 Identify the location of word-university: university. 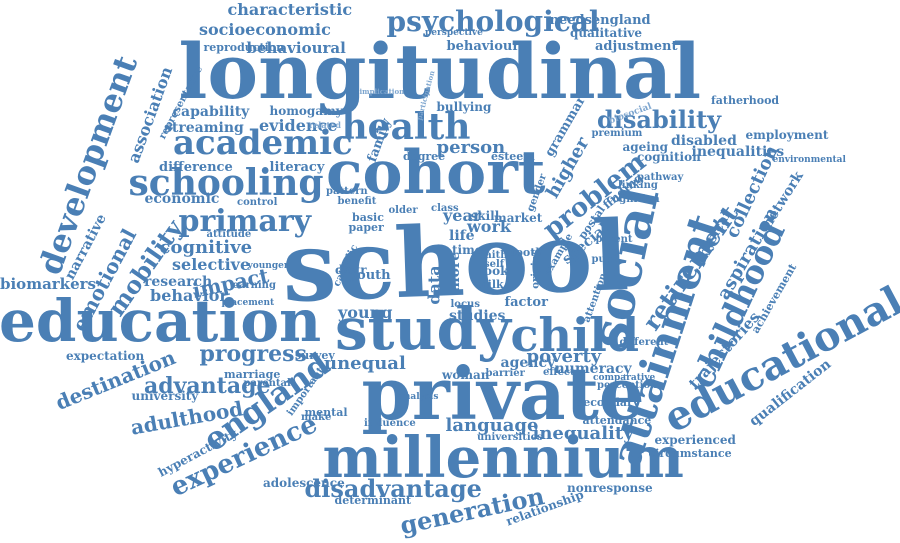
(165, 396).